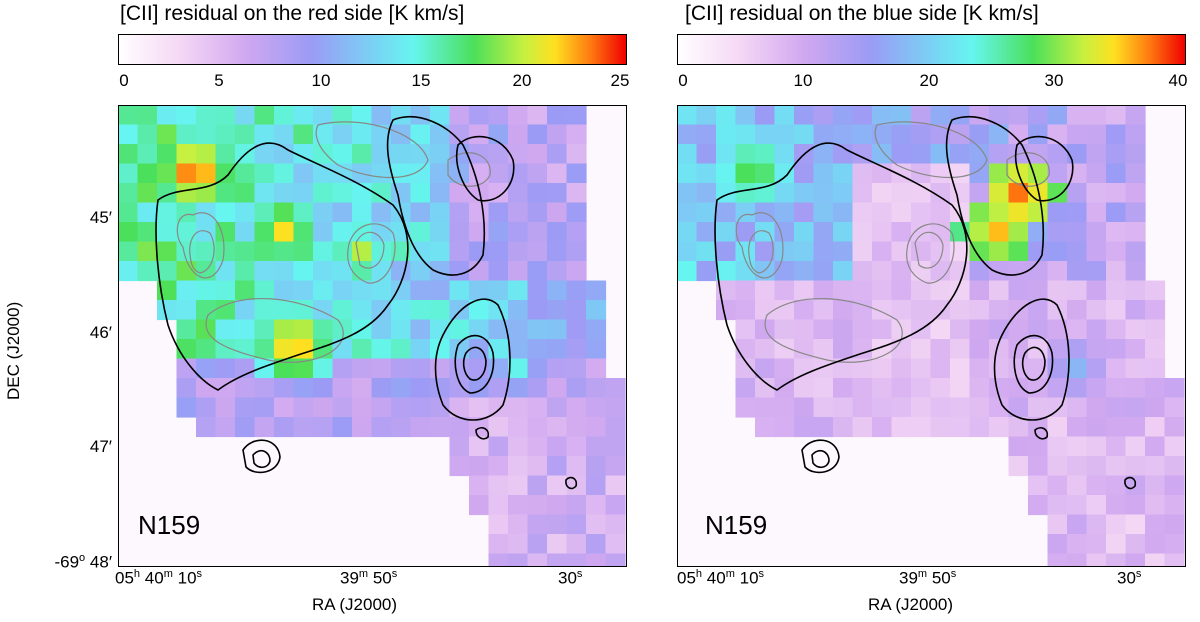 The height and width of the screenshot is (622, 1200). What do you see at coordinates (1126, 578) in the screenshot?
I see `ra-seconds: 30` at bounding box center [1126, 578].